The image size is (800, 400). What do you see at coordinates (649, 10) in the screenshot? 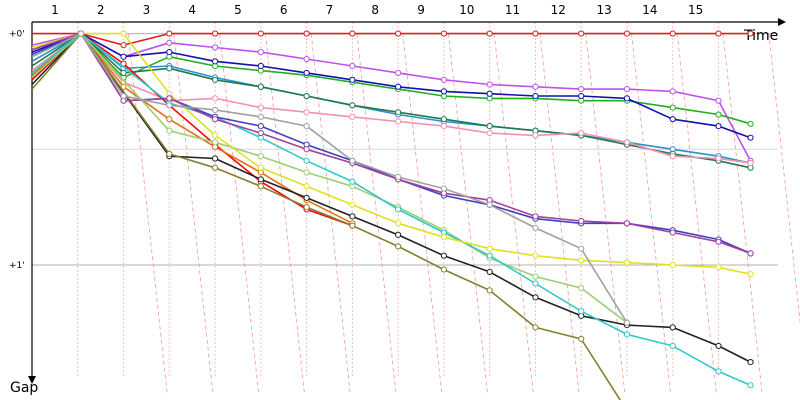
I see `x-tick-label: 14` at bounding box center [649, 10].